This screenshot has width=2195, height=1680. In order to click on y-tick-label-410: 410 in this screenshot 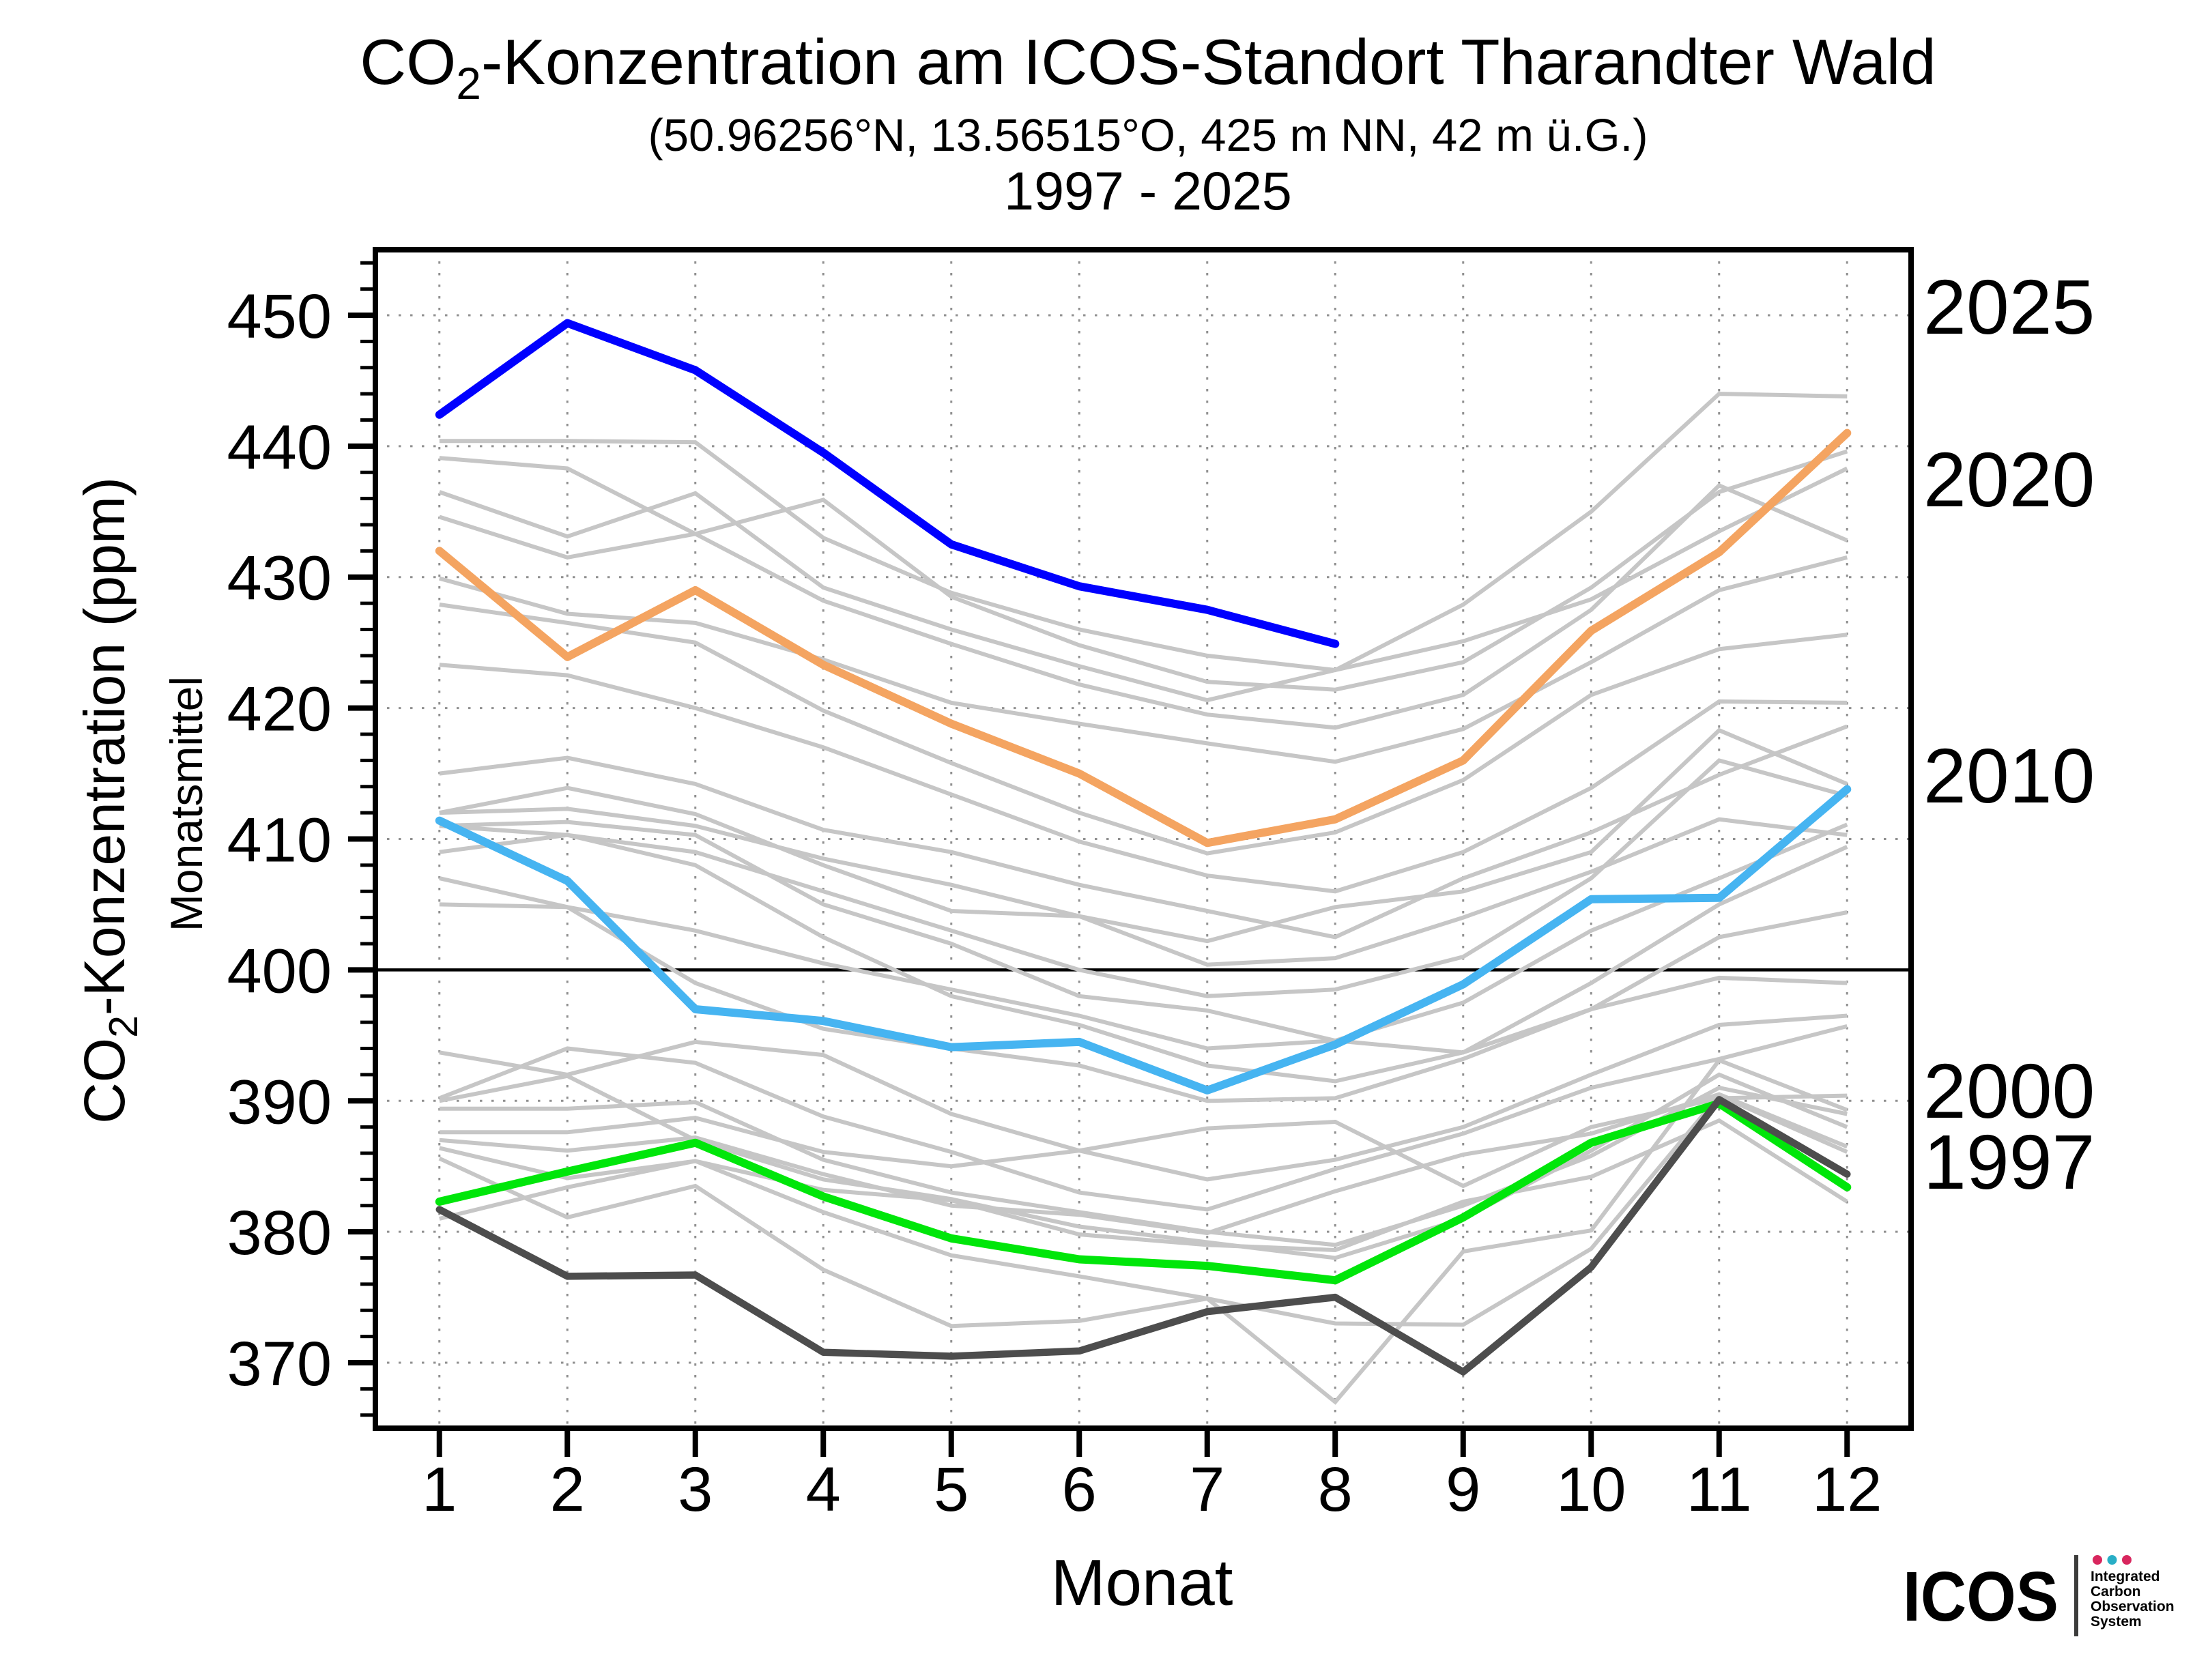, I will do `click(279, 841)`.